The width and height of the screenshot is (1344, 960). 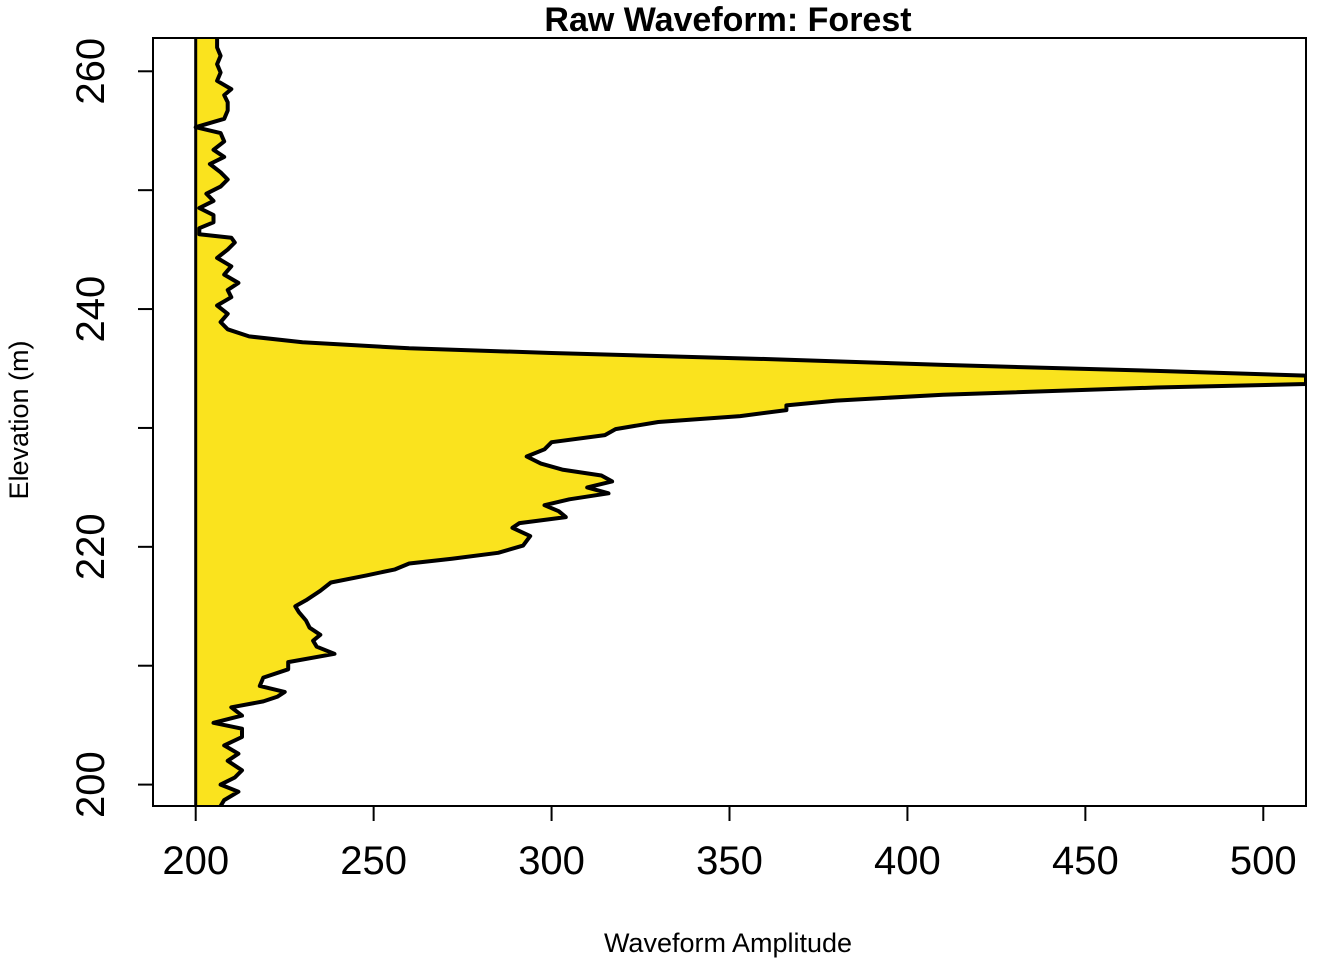 What do you see at coordinates (195, 861) in the screenshot?
I see `x-tick-label: 200` at bounding box center [195, 861].